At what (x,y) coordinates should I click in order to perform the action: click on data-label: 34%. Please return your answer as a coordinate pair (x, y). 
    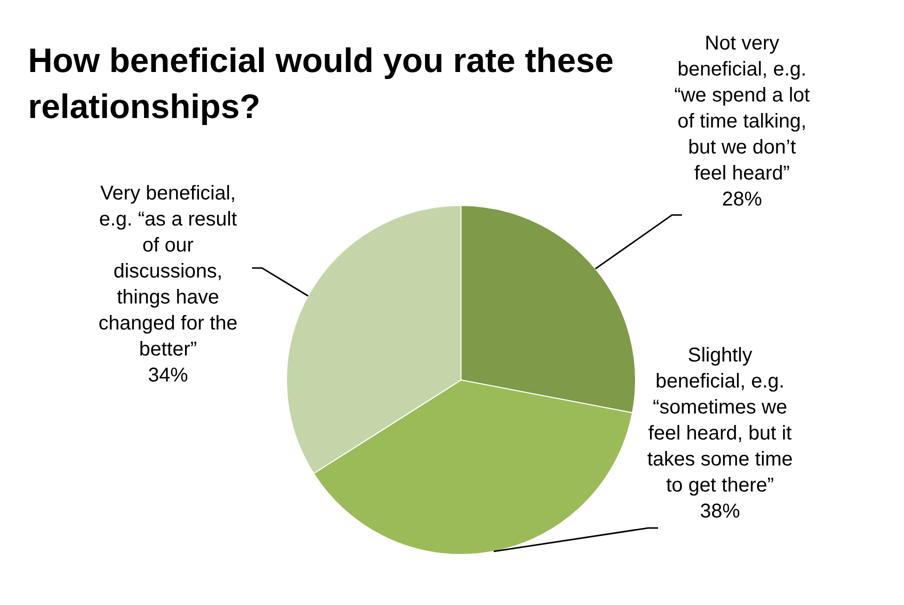
    Looking at the image, I should click on (168, 375).